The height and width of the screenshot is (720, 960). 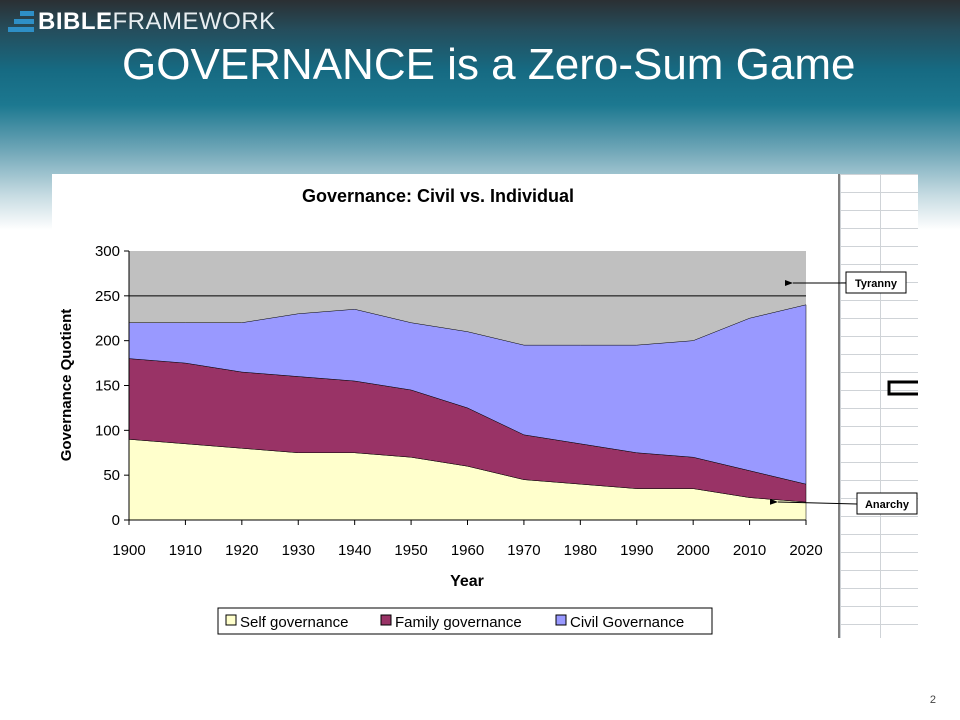 What do you see at coordinates (438, 196) in the screenshot?
I see `chart-title: Governance: Civil vs. Individual` at bounding box center [438, 196].